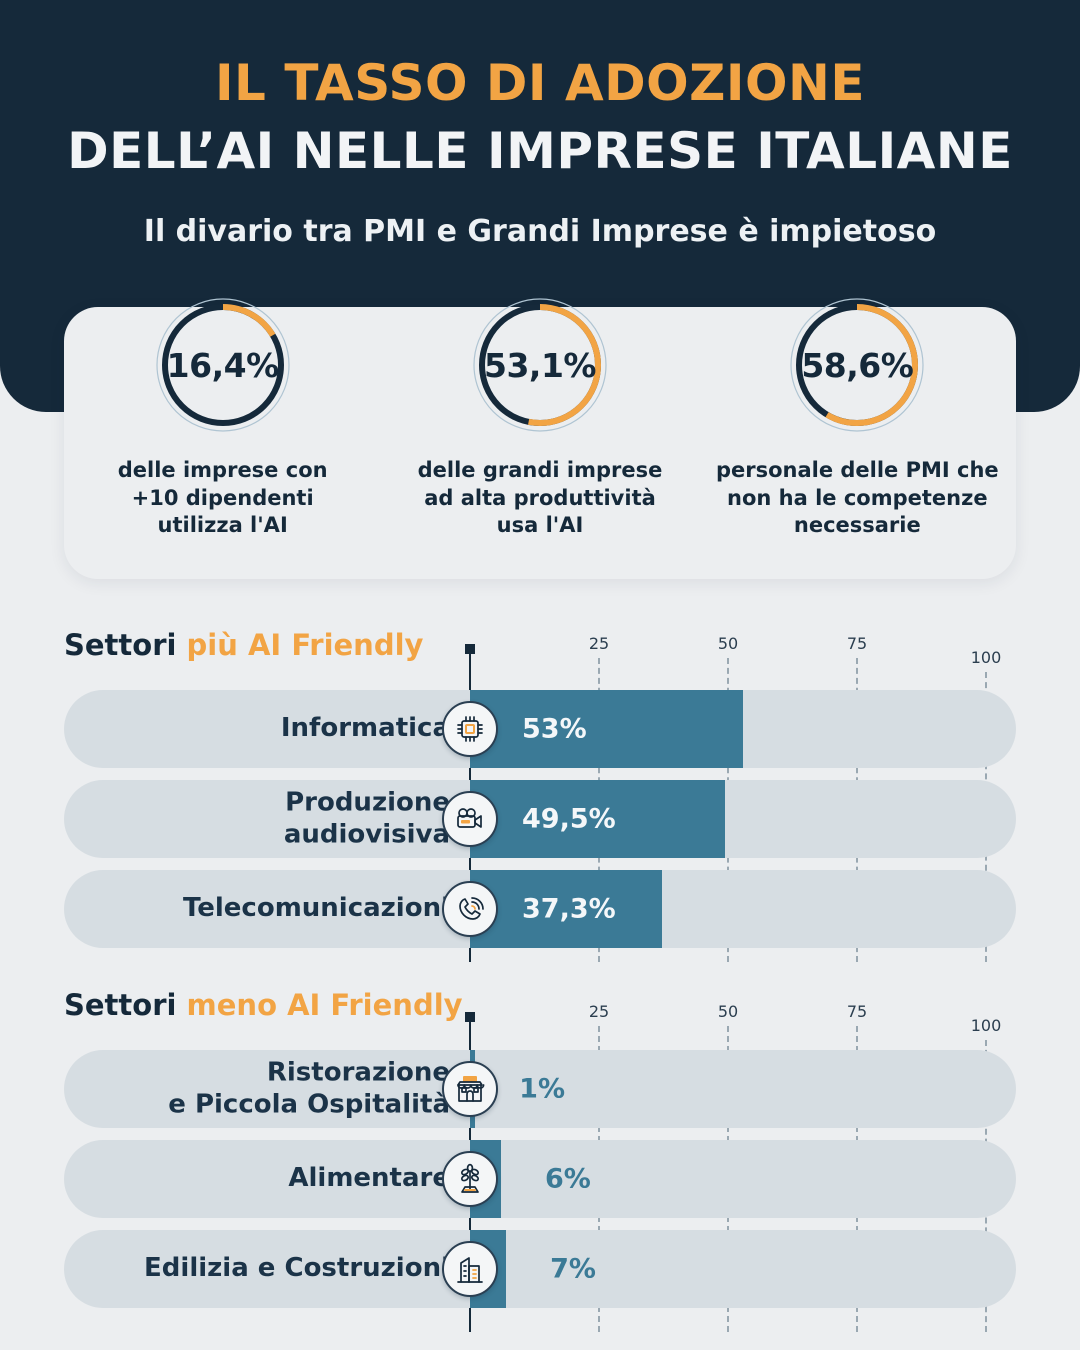 The image size is (1080, 1350). What do you see at coordinates (567, 1179) in the screenshot?
I see `bar-value-label: 6%` at bounding box center [567, 1179].